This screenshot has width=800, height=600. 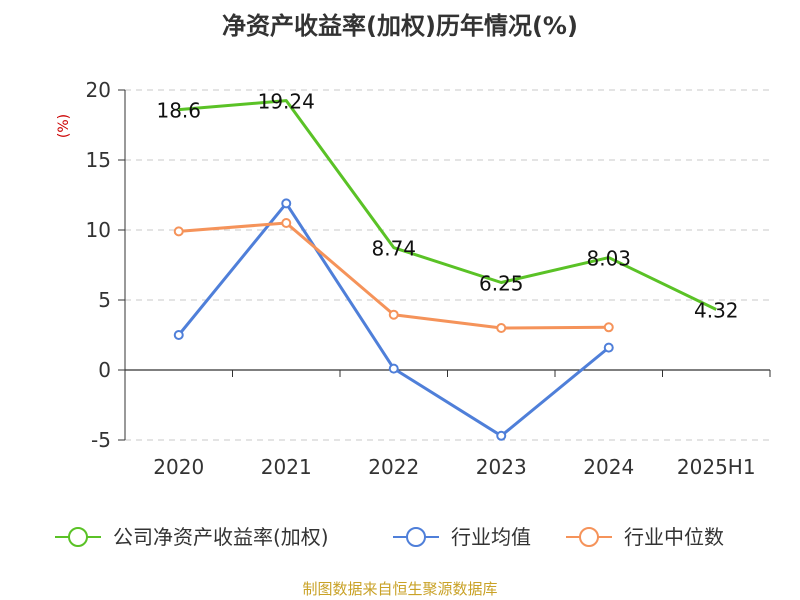 I want to click on chart-title: 净资产收益率(加权)历年情况(%), so click(x=400, y=26).